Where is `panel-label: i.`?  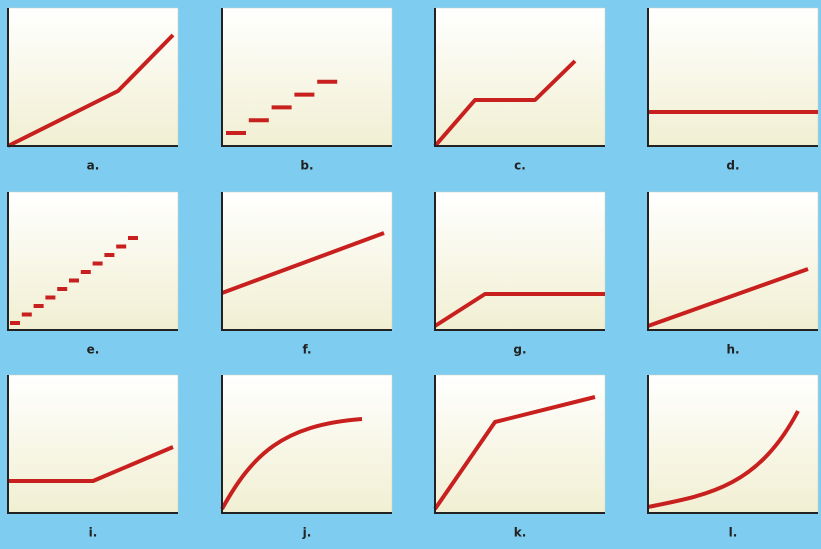 panel-label: i. is located at coordinates (93, 533).